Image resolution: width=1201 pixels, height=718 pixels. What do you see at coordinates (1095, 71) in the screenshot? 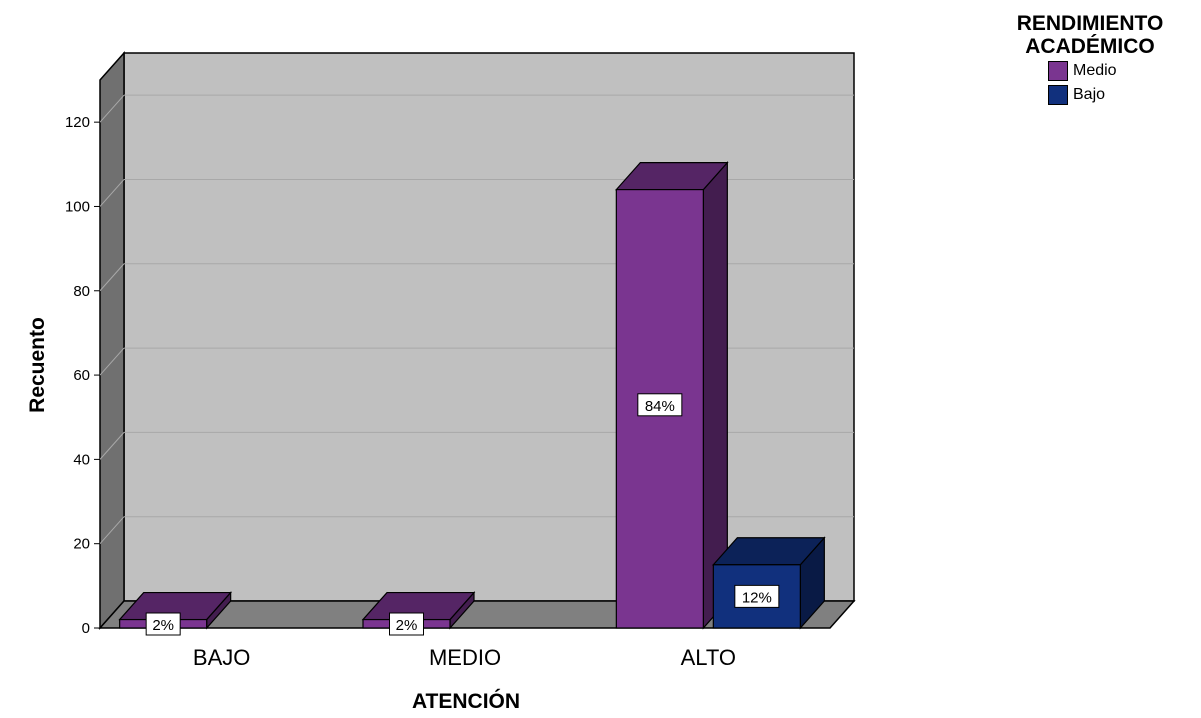
I see `legend-label-medio: Medio` at bounding box center [1095, 71].